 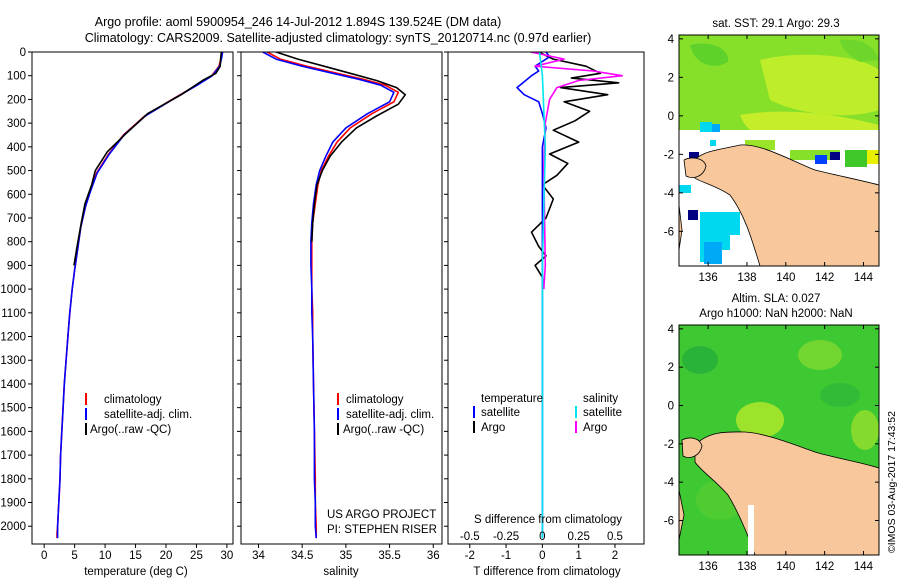 What do you see at coordinates (166, 556) in the screenshot?
I see `temperature-x-tick-label: 20` at bounding box center [166, 556].